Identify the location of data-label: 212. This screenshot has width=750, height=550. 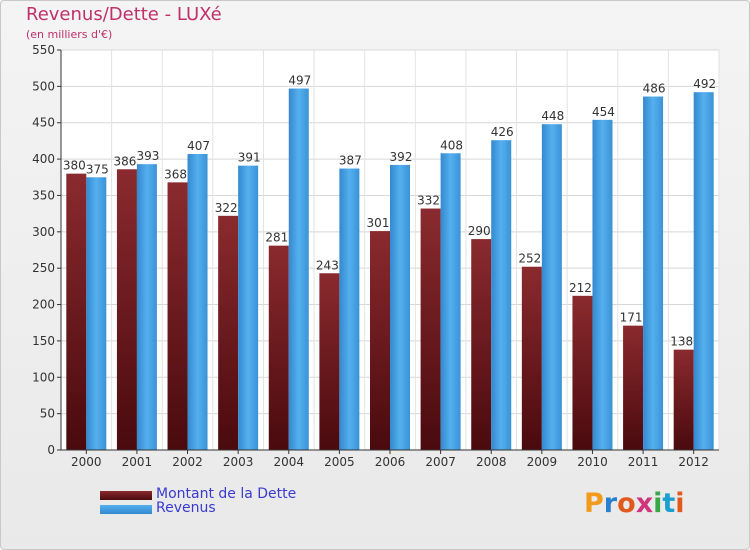
(580, 288).